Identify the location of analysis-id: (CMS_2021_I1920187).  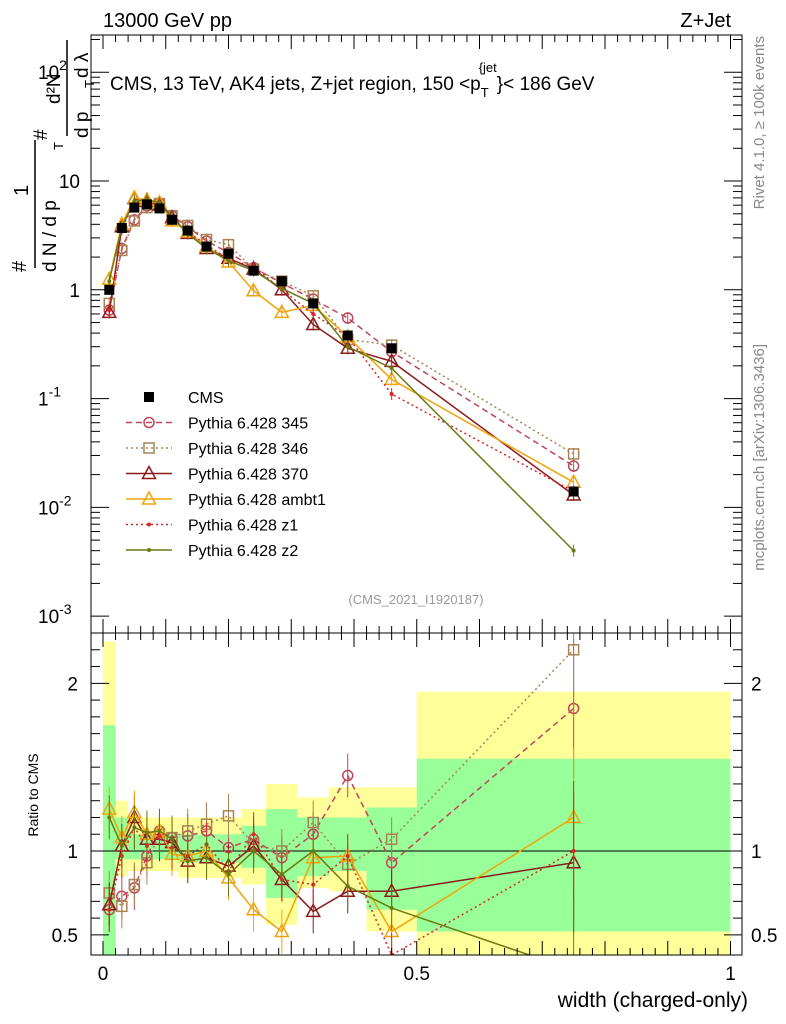
(415, 599).